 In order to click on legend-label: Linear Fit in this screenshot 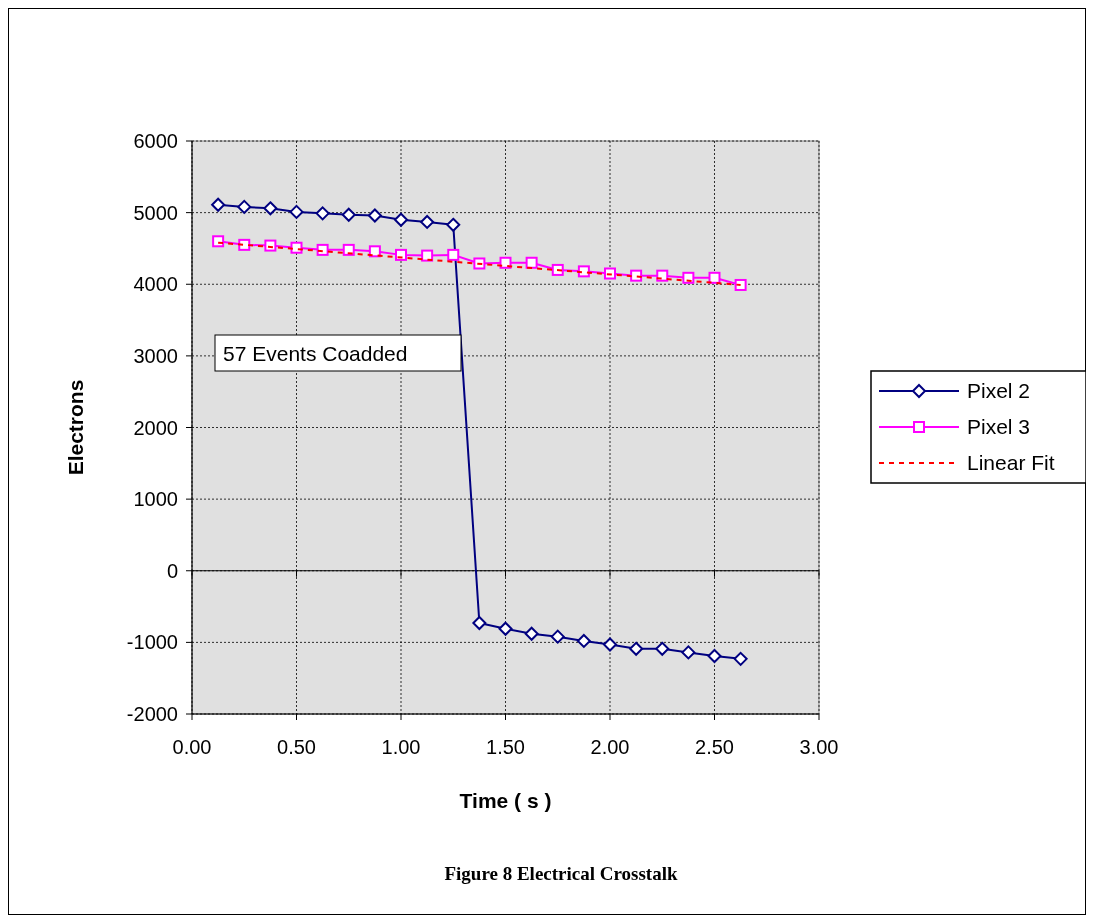, I will do `click(1011, 462)`.